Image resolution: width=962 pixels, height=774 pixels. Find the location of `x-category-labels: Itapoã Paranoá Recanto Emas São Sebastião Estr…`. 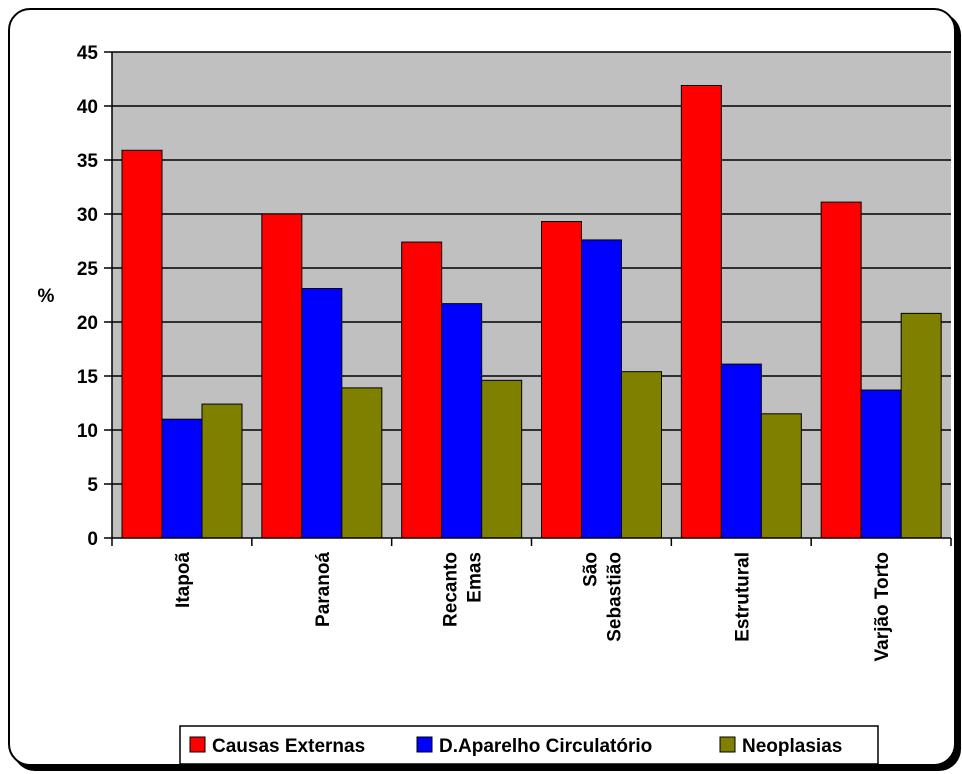

x-category-labels: Itapoã Paranoá Recanto Emas São Sebastião Estr… is located at coordinates (533, 607).